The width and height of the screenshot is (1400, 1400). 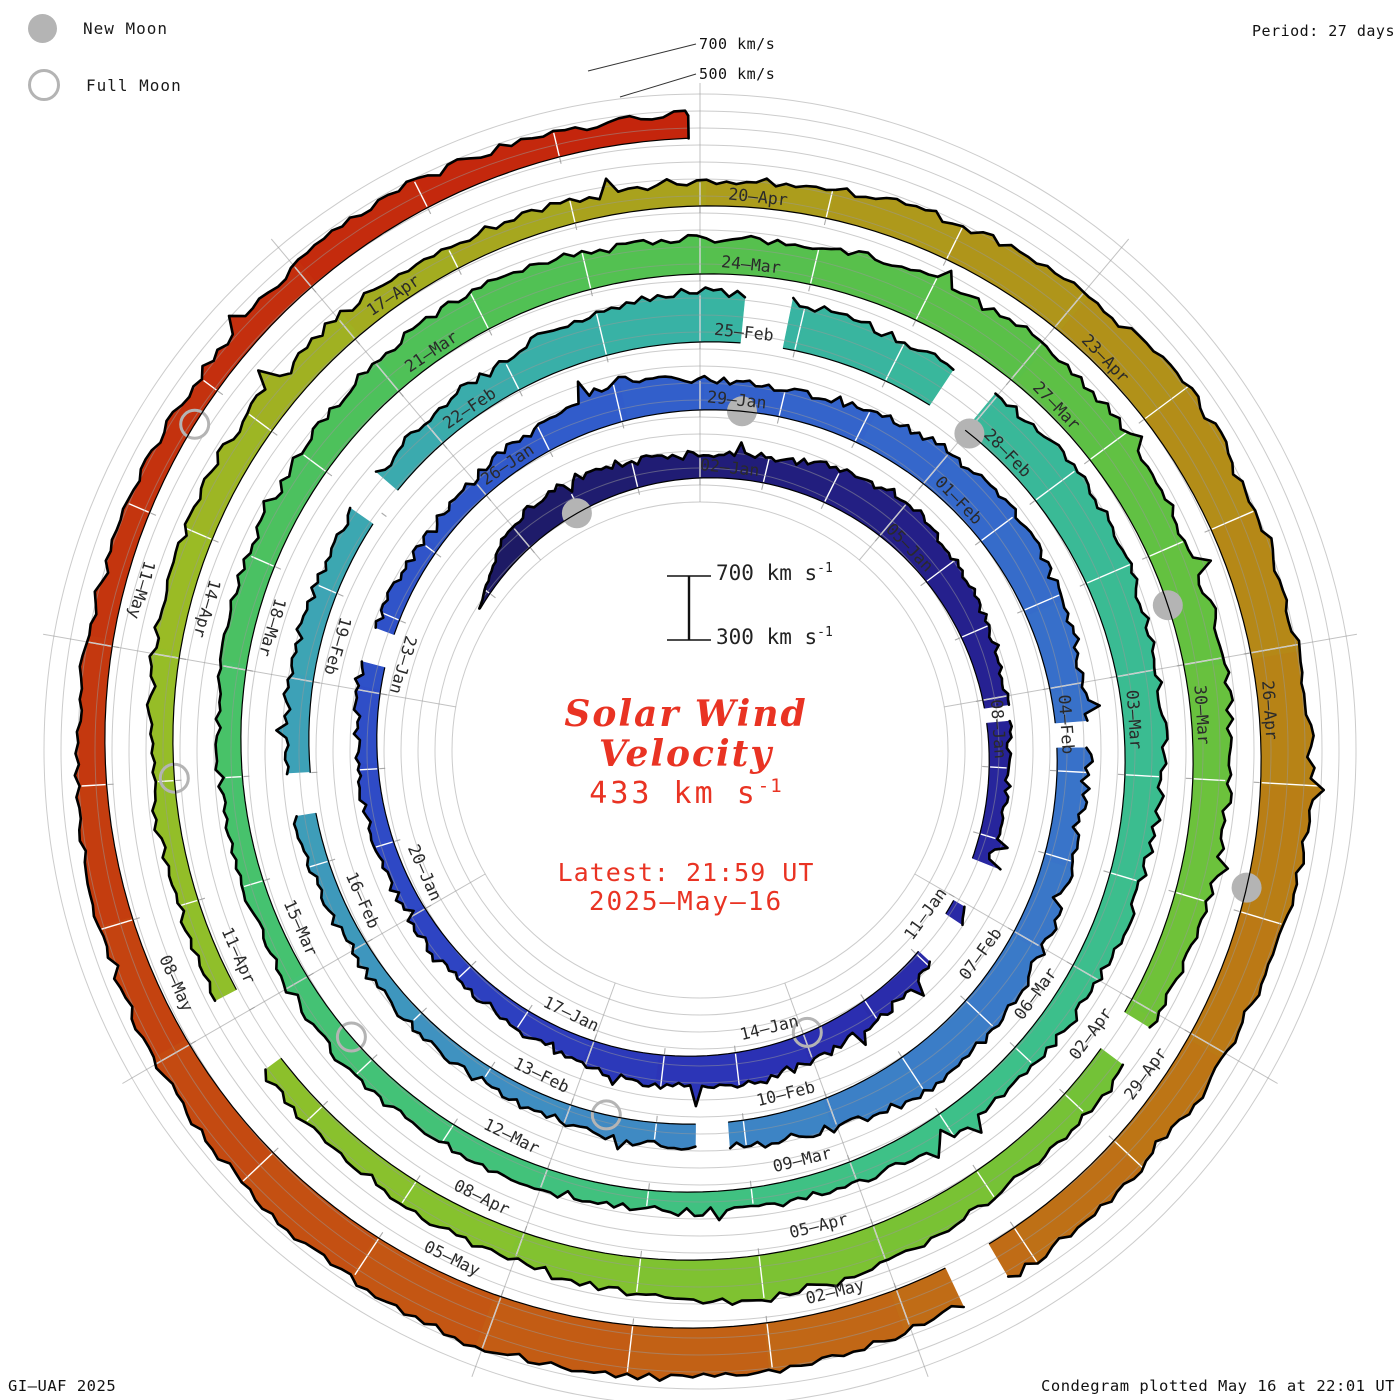 I want to click on legend-full-moon: Full Moon, so click(x=105, y=85).